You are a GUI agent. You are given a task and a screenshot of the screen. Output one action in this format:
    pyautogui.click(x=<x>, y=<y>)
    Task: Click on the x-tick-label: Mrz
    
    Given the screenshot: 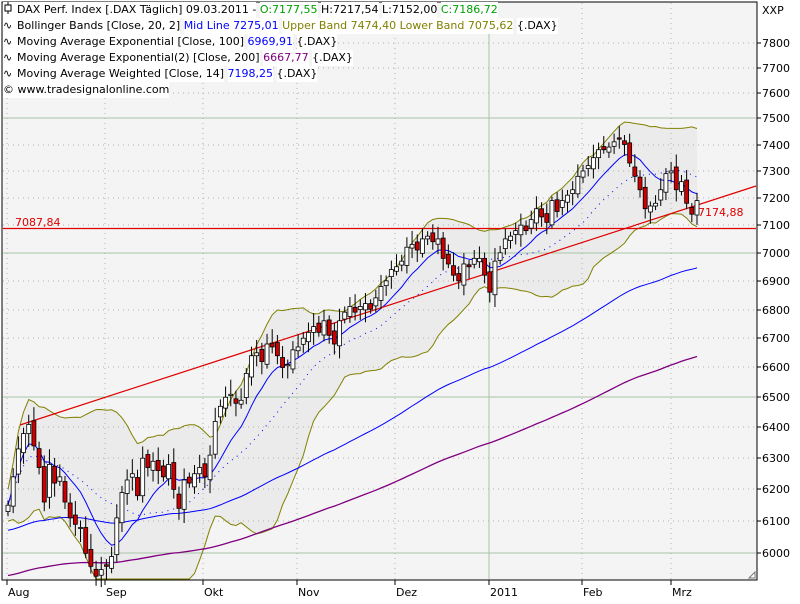 What is the action you would take?
    pyautogui.click(x=682, y=592)
    